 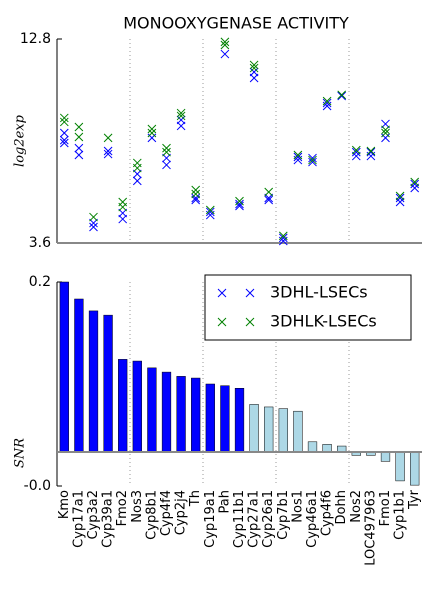 What do you see at coordinates (254, 519) in the screenshot?
I see `x-tick-label: Cyp27a1` at bounding box center [254, 519].